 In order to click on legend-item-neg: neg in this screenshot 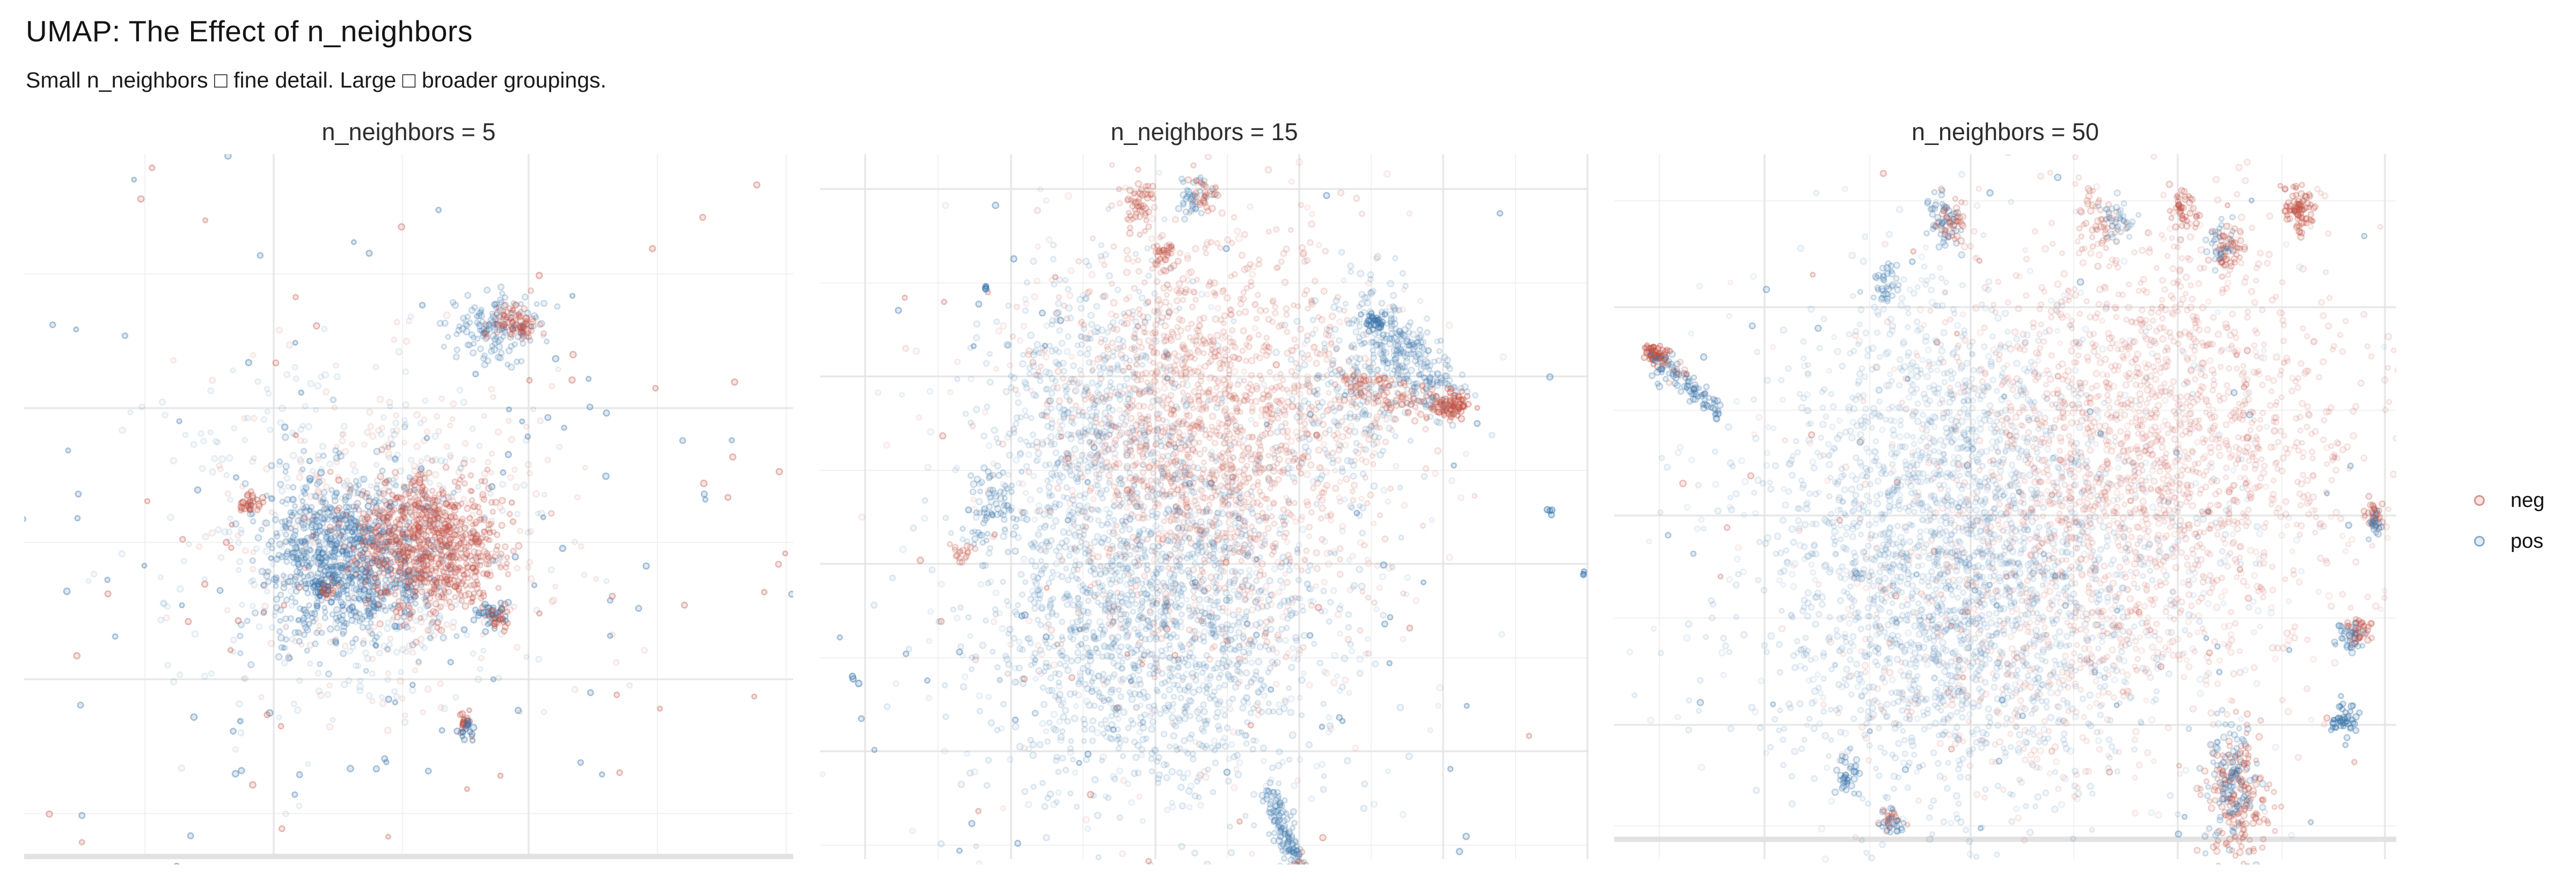, I will do `click(2505, 501)`.